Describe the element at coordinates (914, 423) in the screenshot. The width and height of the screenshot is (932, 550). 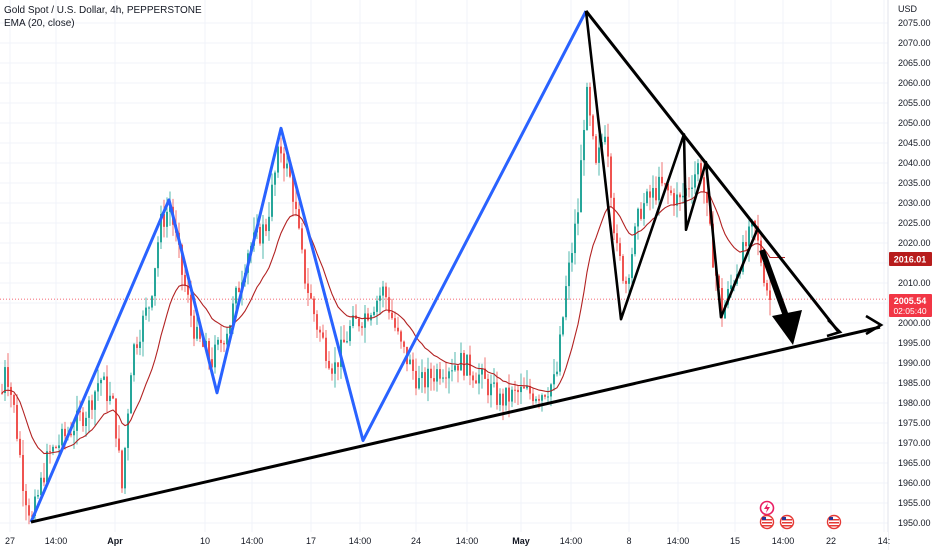
I see `price-tick-label: 1975.00` at that location.